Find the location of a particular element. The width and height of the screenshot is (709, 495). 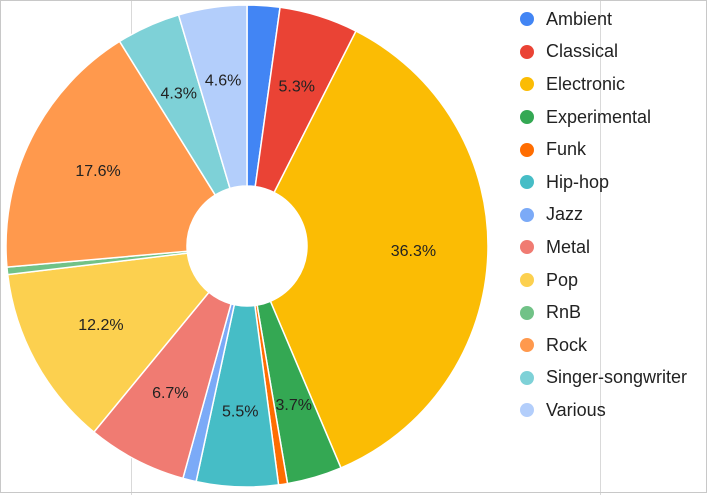

legend-item-various: Various is located at coordinates (603, 410).